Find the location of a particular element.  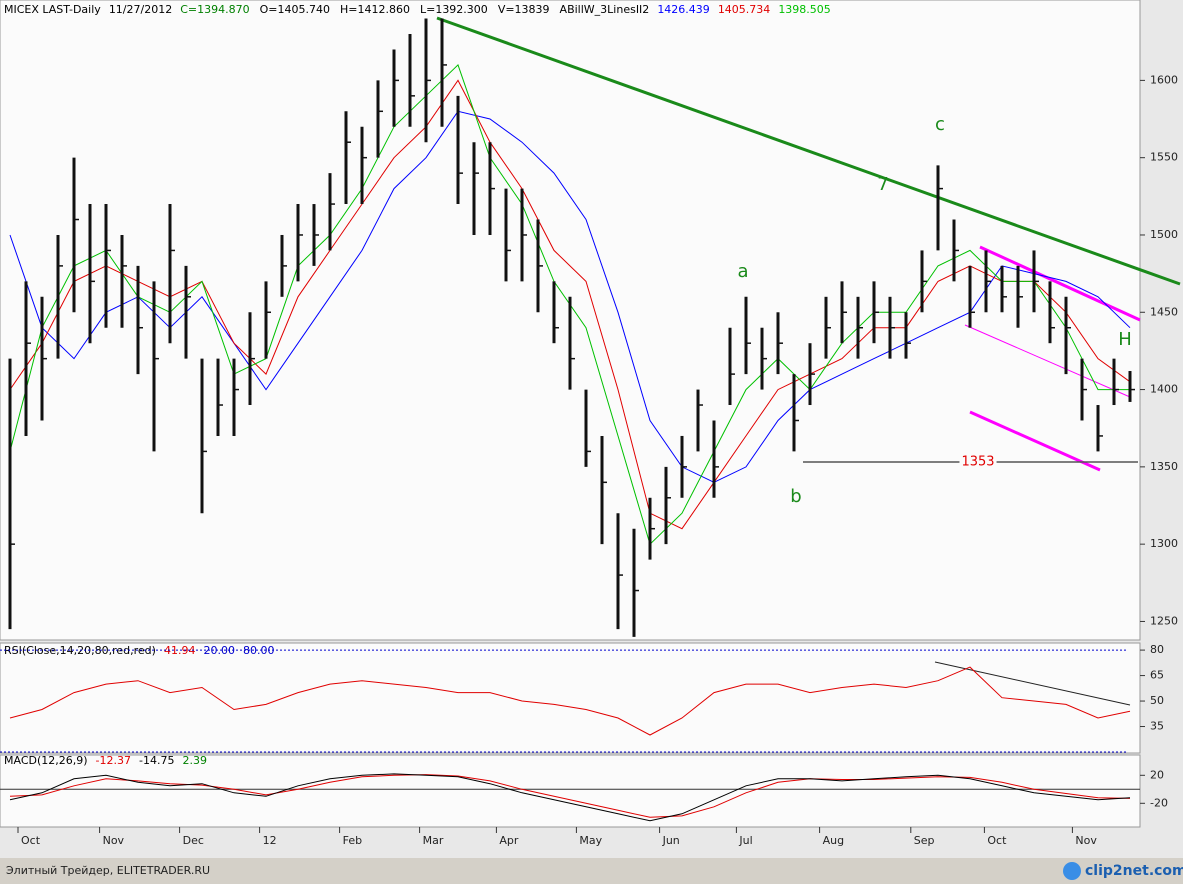

header-field: O=1405.740 is located at coordinates (295, 9).